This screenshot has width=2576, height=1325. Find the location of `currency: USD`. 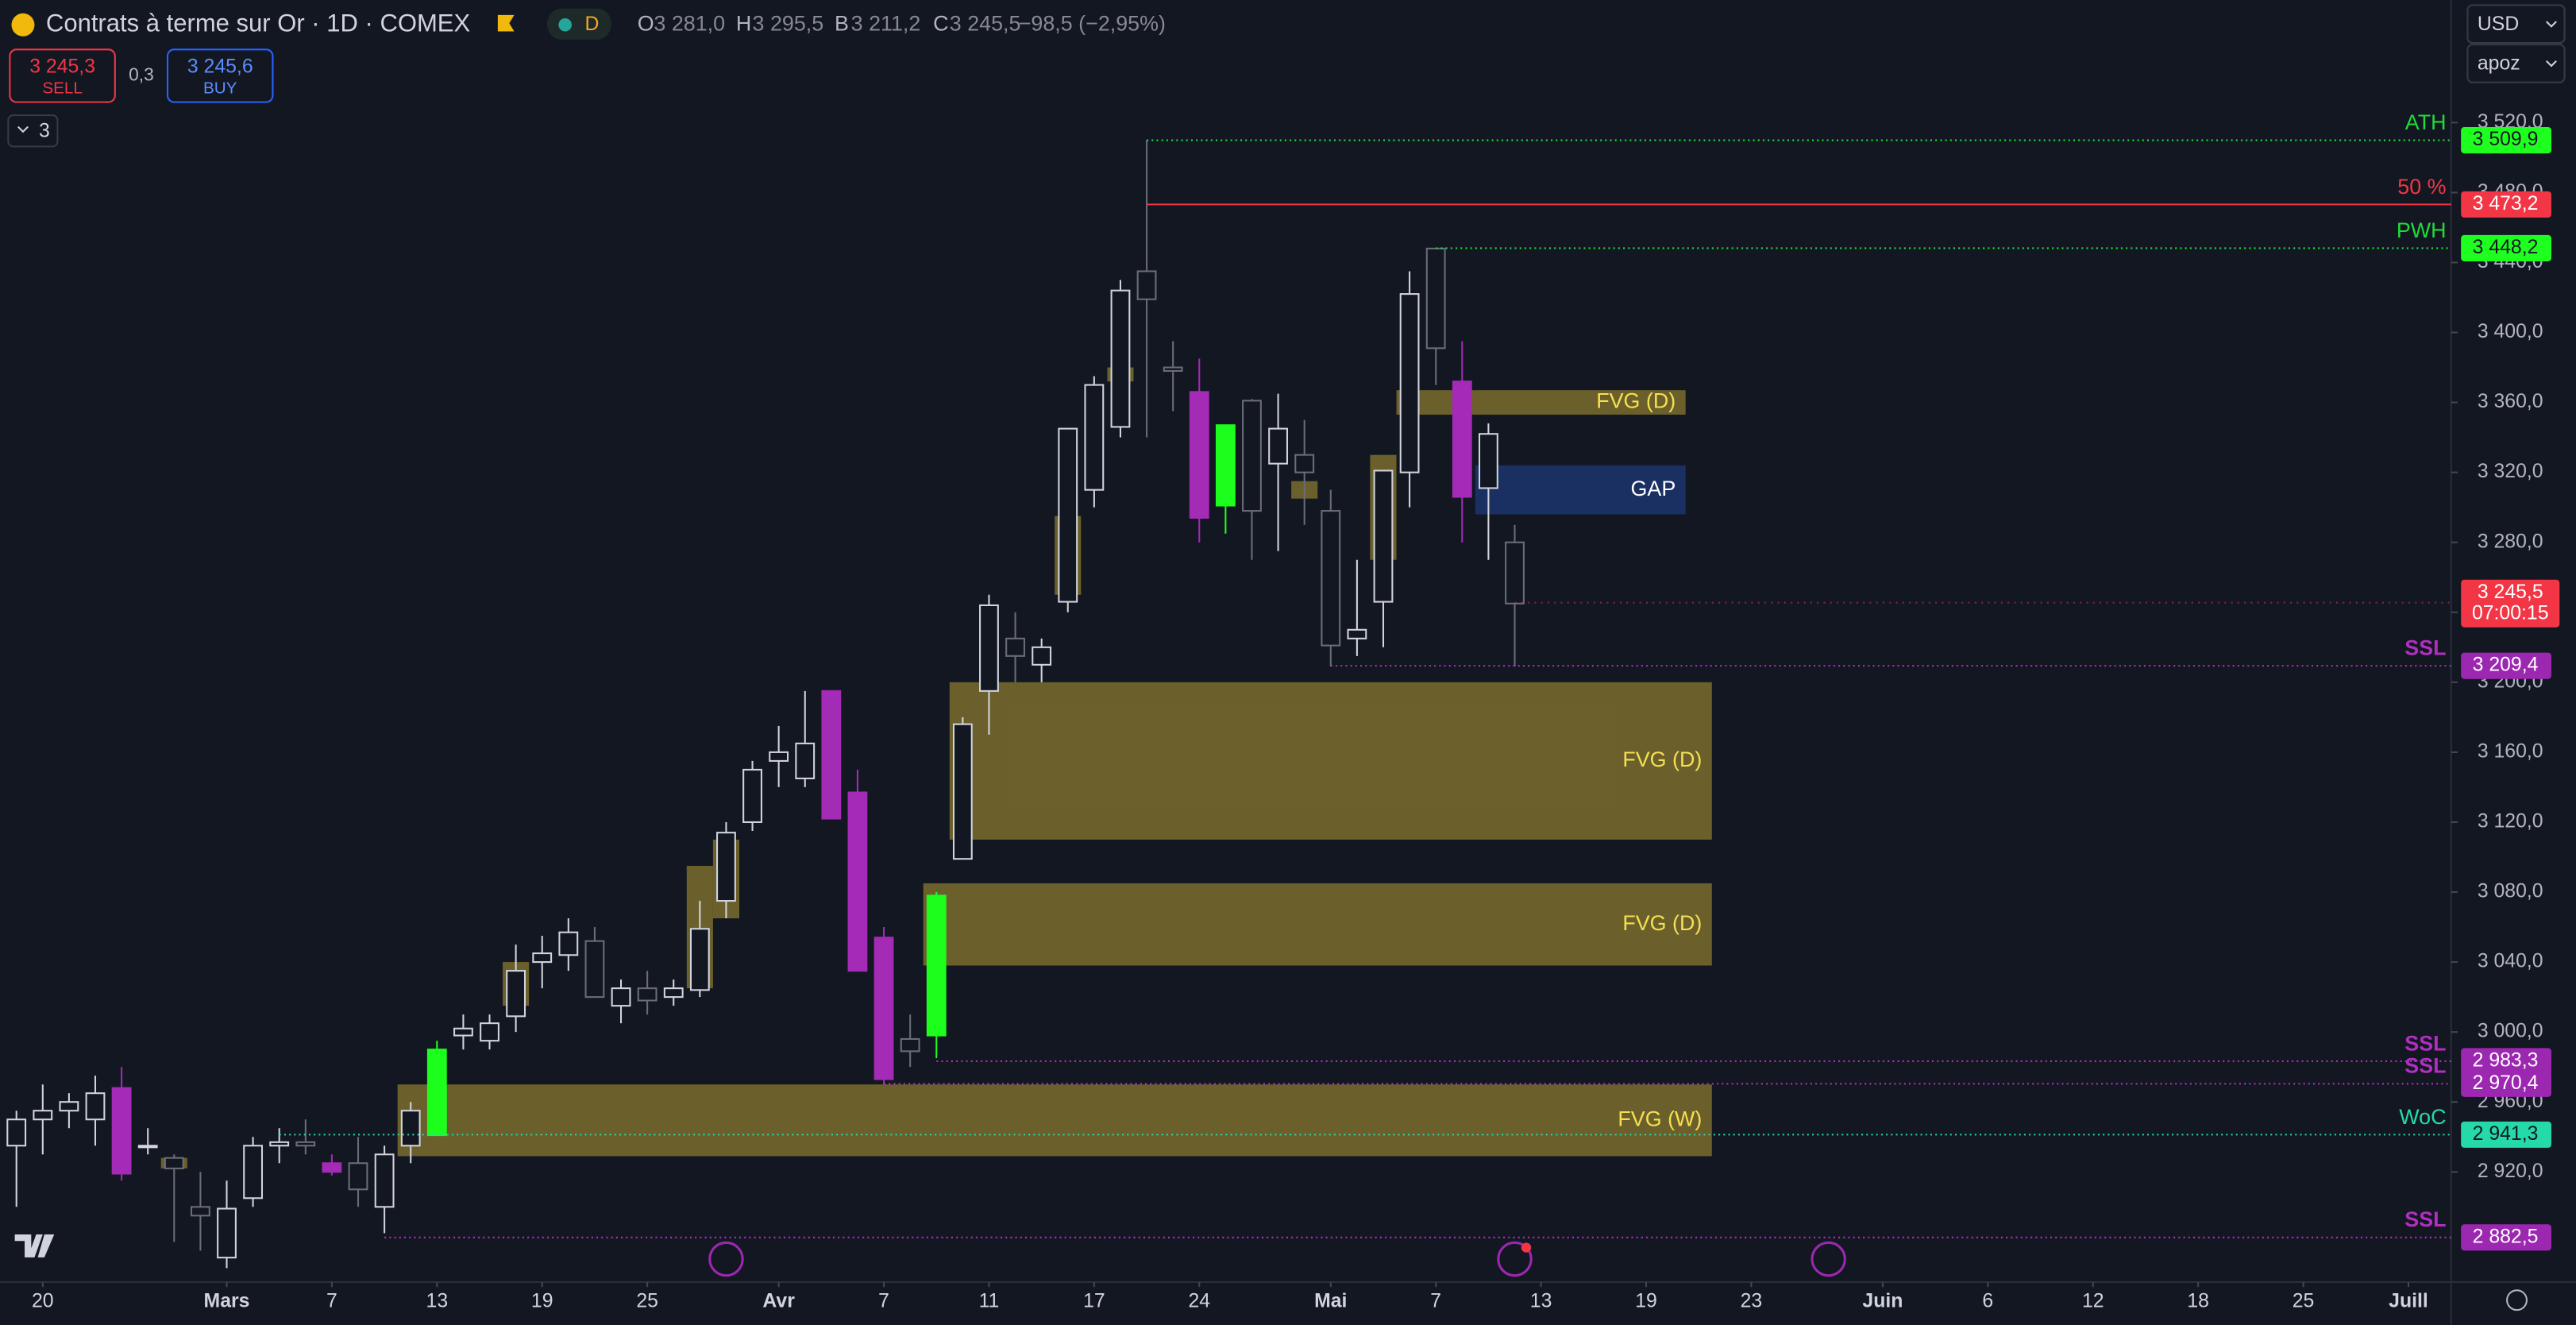

currency: USD is located at coordinates (2498, 24).